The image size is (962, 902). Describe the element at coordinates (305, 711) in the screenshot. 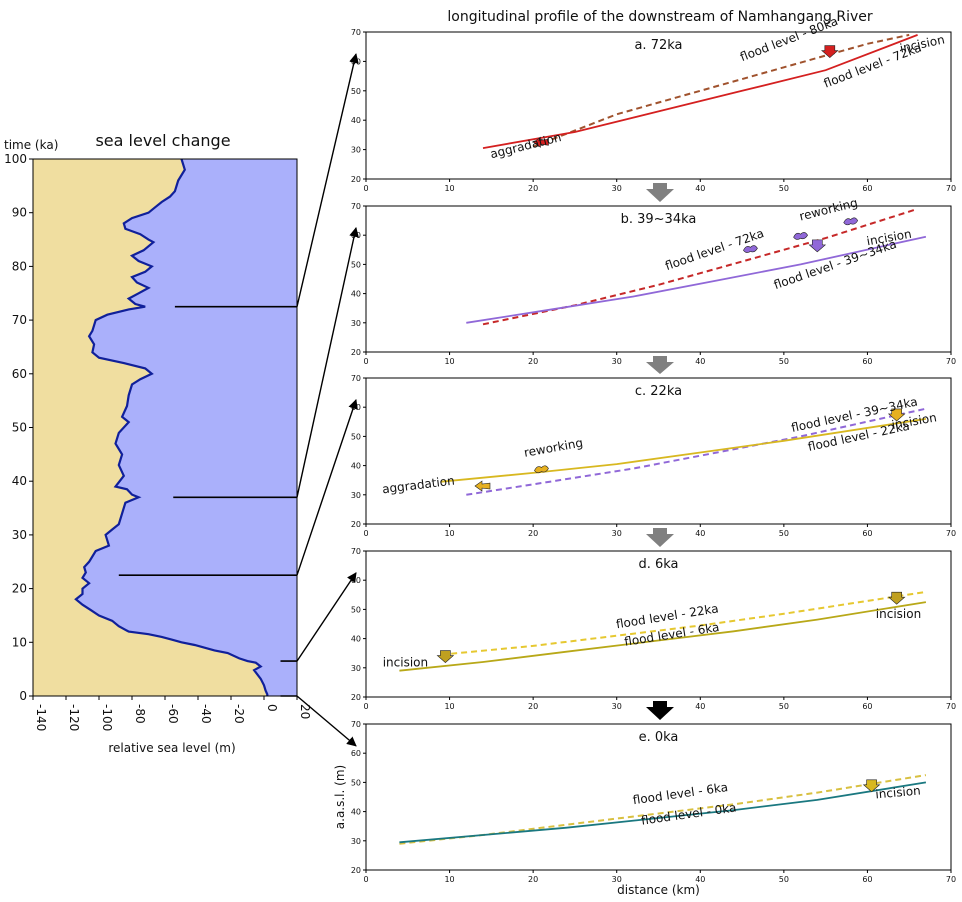

I see `sea-xtick-label: 20` at that location.